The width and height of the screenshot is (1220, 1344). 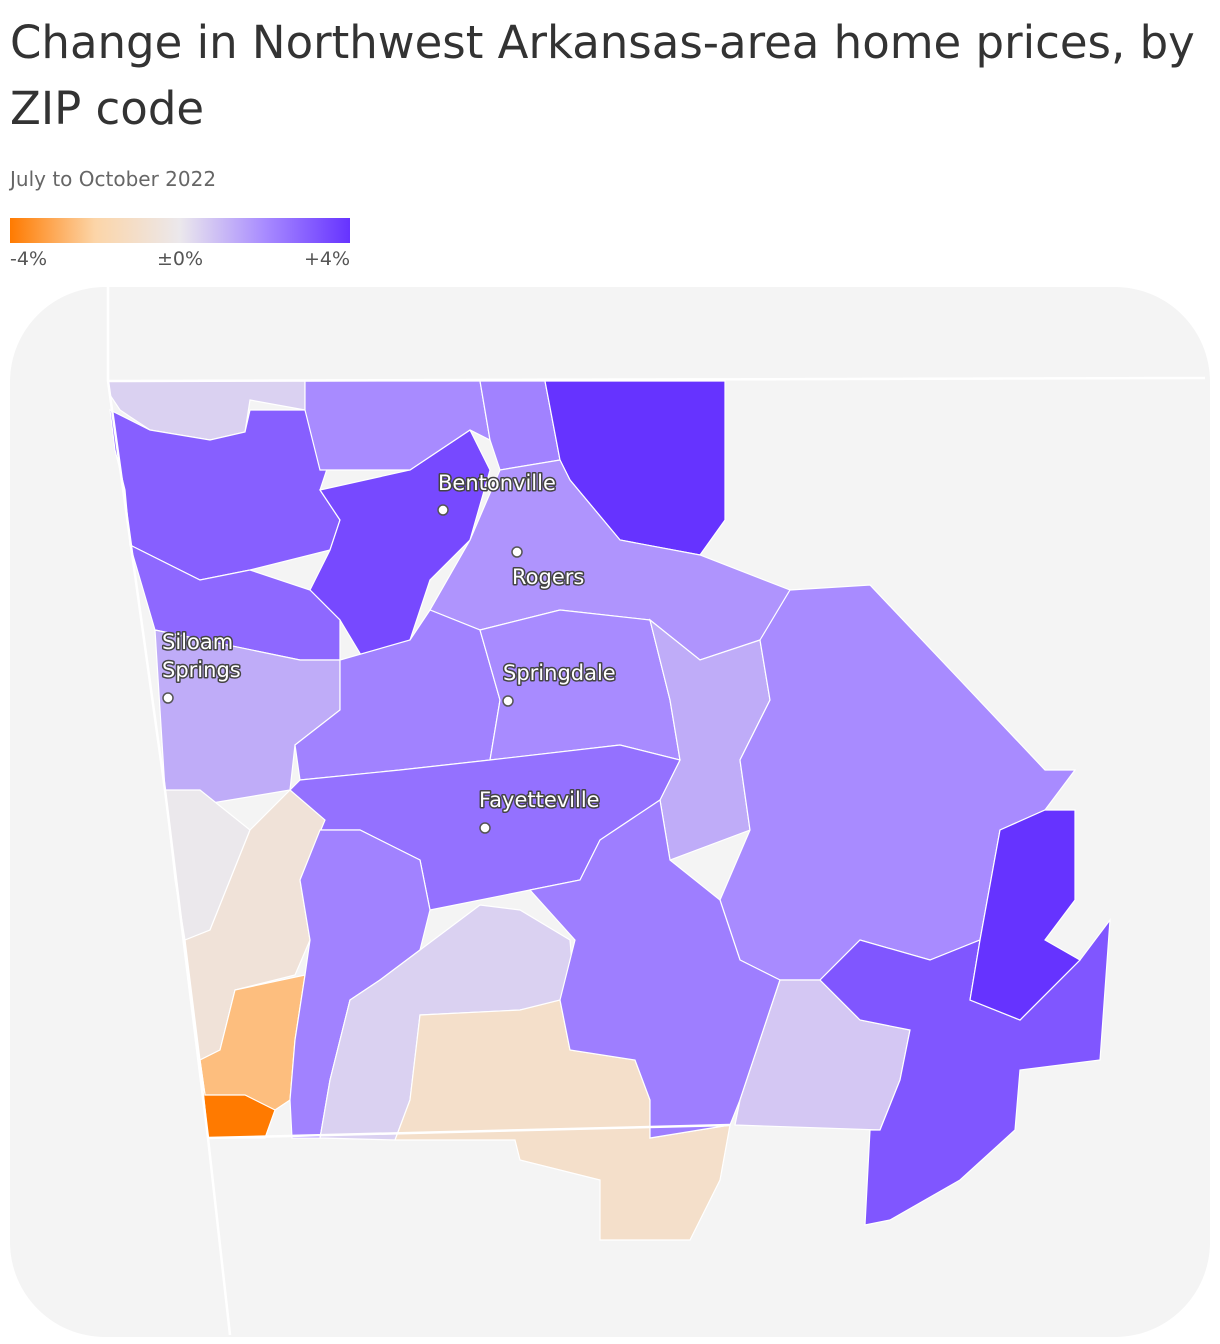 What do you see at coordinates (113, 179) in the screenshot?
I see `subtitle: July to October 2022` at bounding box center [113, 179].